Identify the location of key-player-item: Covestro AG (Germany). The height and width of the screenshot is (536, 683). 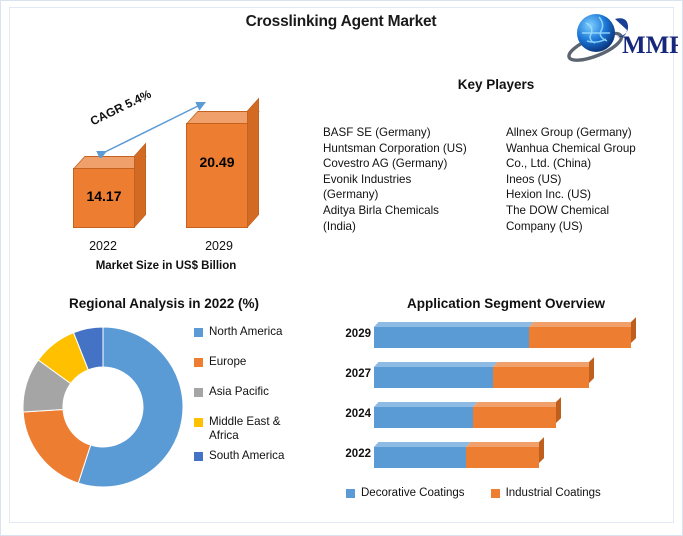
(385, 164).